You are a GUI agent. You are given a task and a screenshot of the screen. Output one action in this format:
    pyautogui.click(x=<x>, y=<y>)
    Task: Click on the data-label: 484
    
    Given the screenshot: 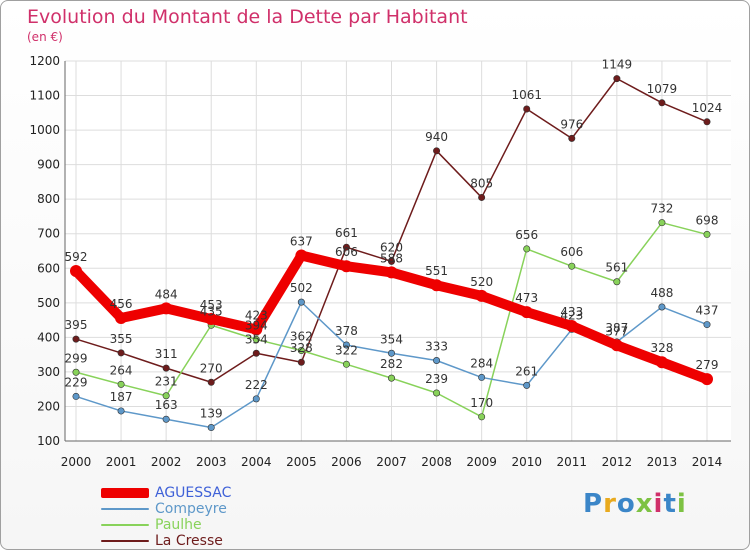 What is the action you would take?
    pyautogui.click(x=166, y=294)
    